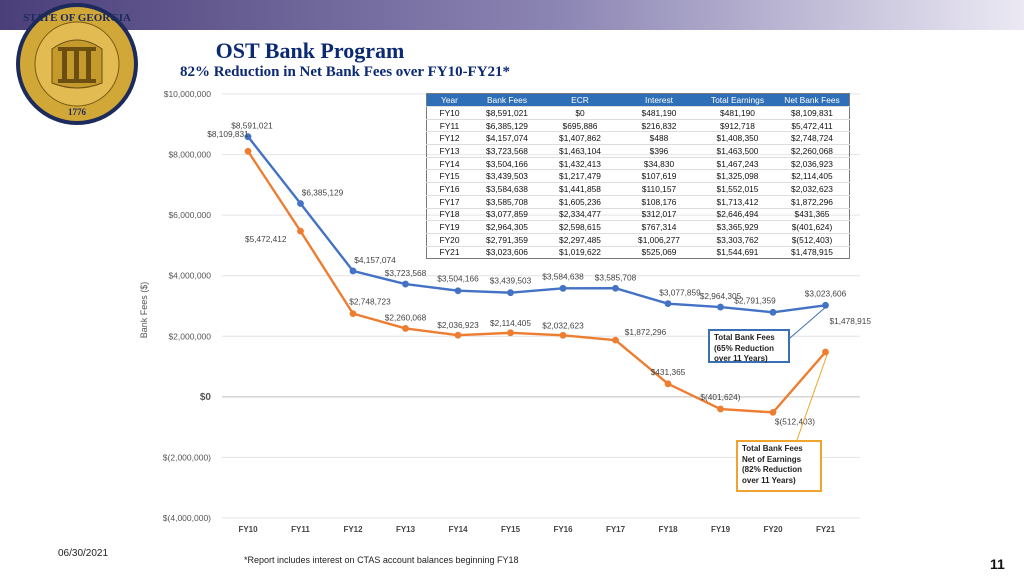 Image resolution: width=1024 pixels, height=576 pixels. Describe the element at coordinates (406, 529) in the screenshot. I see `x-tick-label: FY13` at that location.